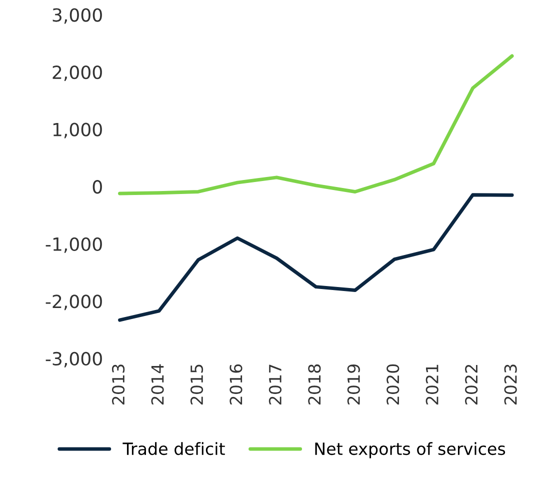  What do you see at coordinates (197, 384) in the screenshot?
I see `x-tick-label: 2015` at bounding box center [197, 384].